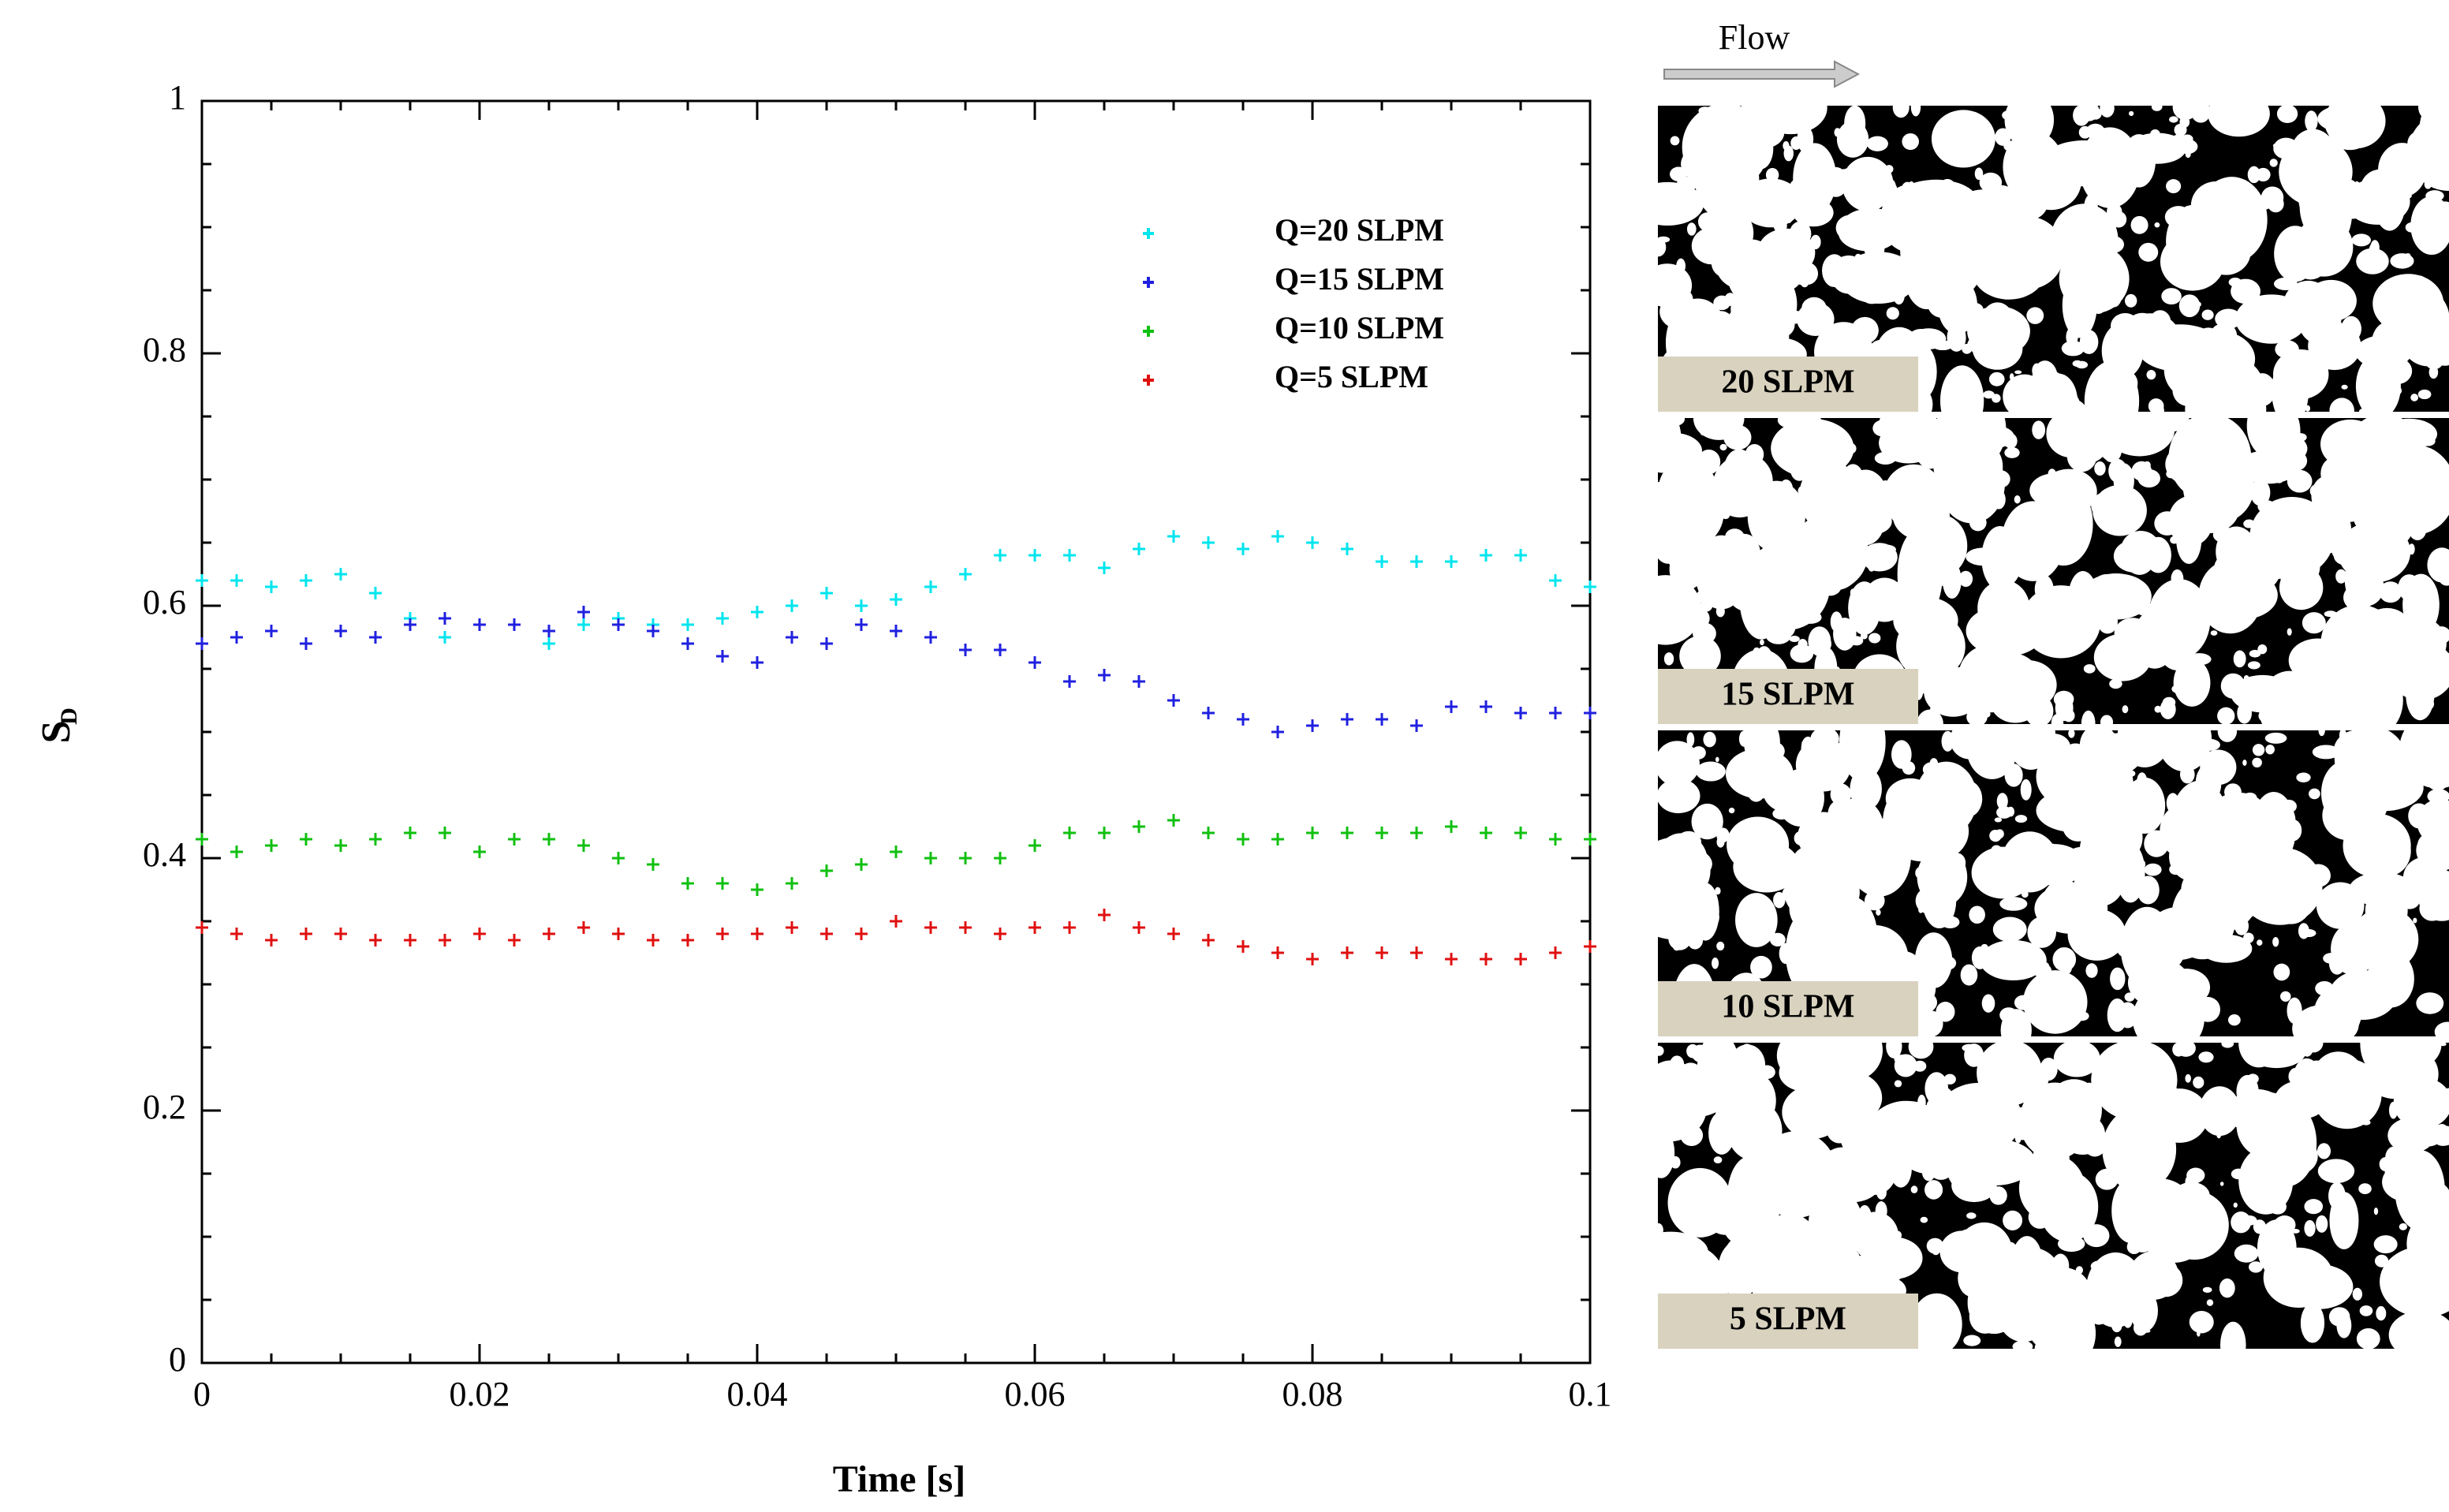 The height and width of the screenshot is (1512, 2449). I want to click on x-tick-label: 0.04, so click(757, 1394).